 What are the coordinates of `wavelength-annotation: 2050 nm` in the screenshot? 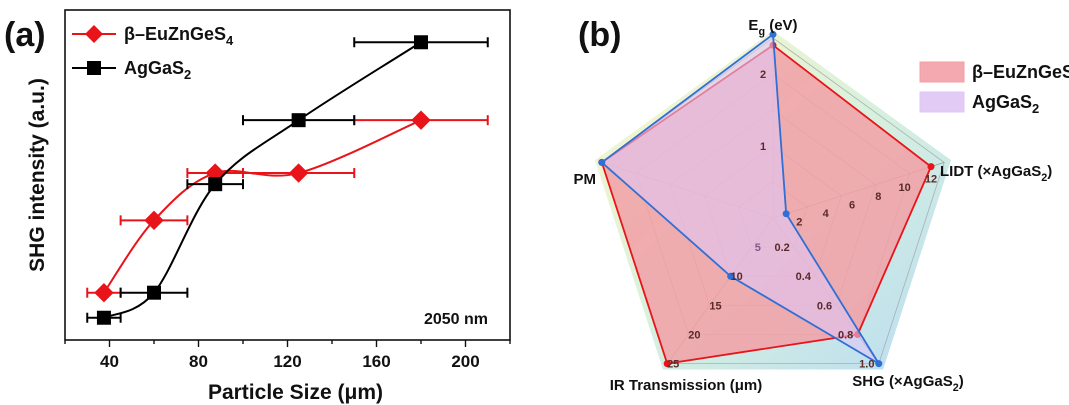 It's located at (456, 319).